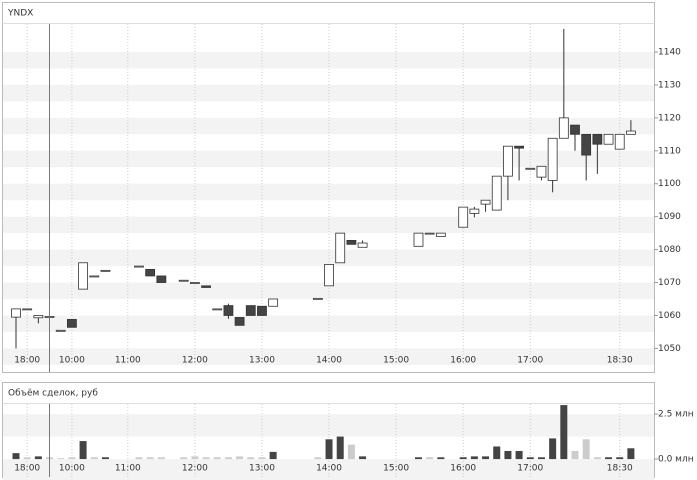 The height and width of the screenshot is (480, 697). Describe the element at coordinates (669, 184) in the screenshot. I see `y-tick-label: 1100` at that location.